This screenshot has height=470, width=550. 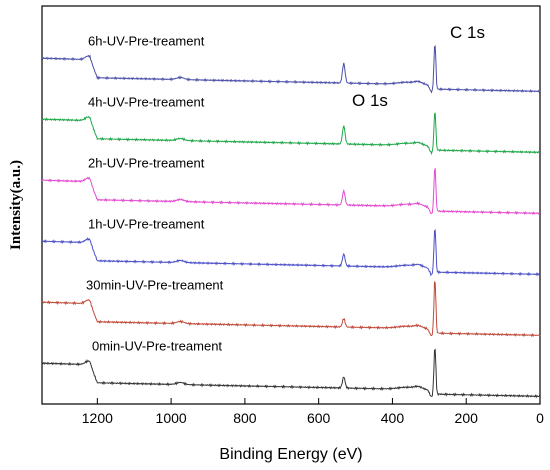 I want to click on x-axis-title: Binding Energy (eV), so click(x=290, y=454).